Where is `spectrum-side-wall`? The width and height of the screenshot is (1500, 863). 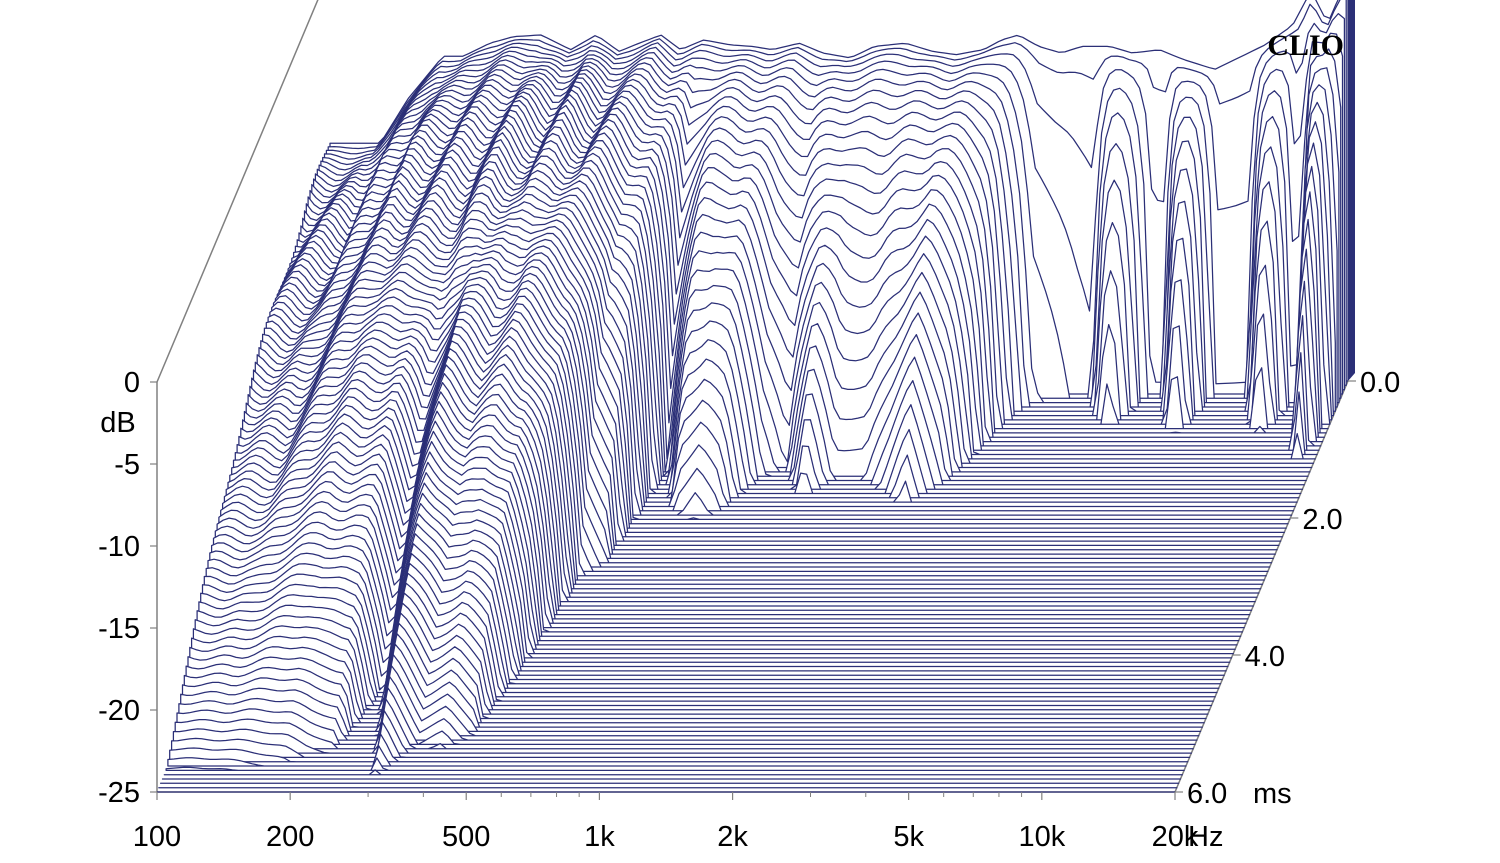 spectrum-side-wall is located at coordinates (1351, 190).